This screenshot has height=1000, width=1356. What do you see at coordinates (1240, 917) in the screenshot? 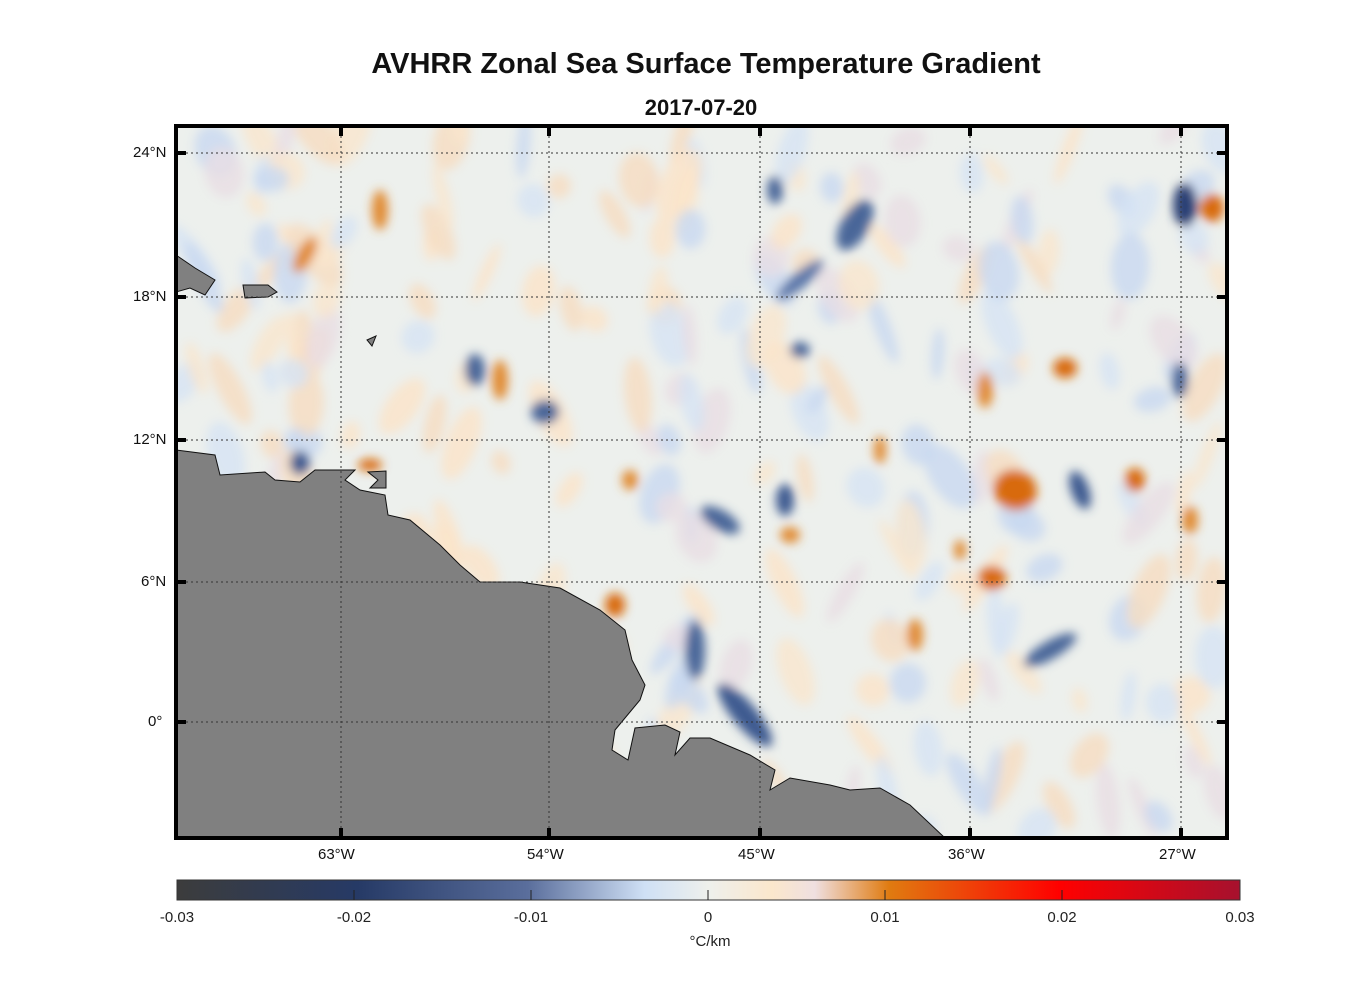
I see `colorbar-tick-label: 0.03` at bounding box center [1240, 917].